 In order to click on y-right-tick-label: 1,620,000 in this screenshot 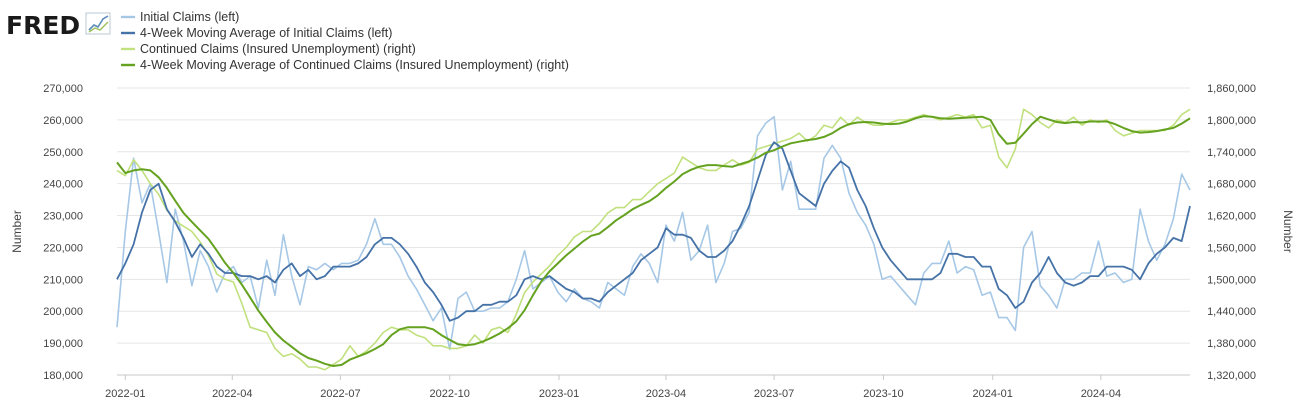, I will do `click(1231, 217)`.